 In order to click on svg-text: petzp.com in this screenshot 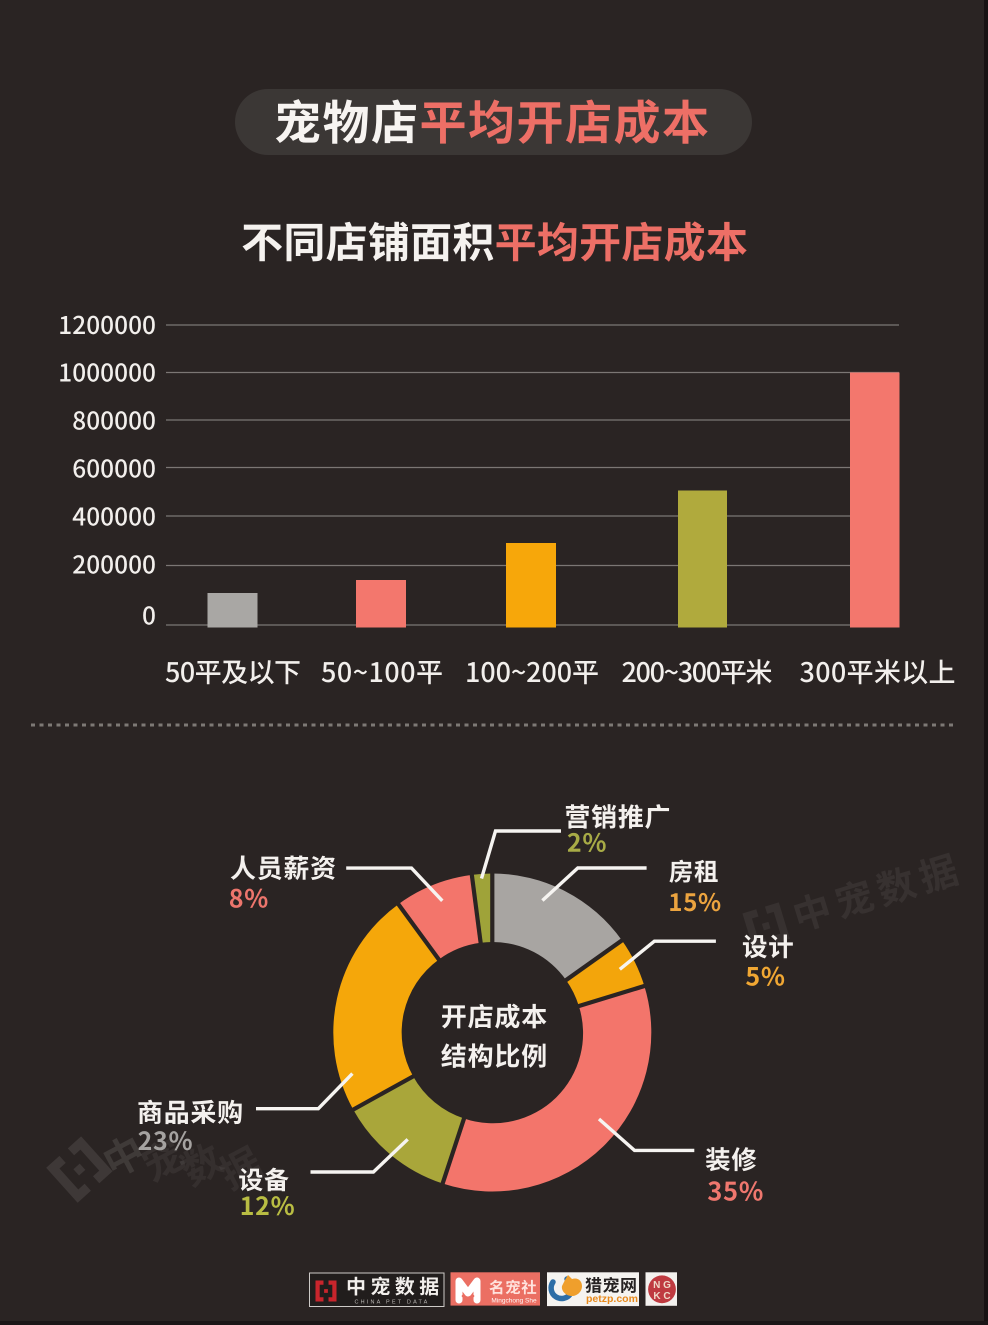, I will do `click(612, 1299)`.